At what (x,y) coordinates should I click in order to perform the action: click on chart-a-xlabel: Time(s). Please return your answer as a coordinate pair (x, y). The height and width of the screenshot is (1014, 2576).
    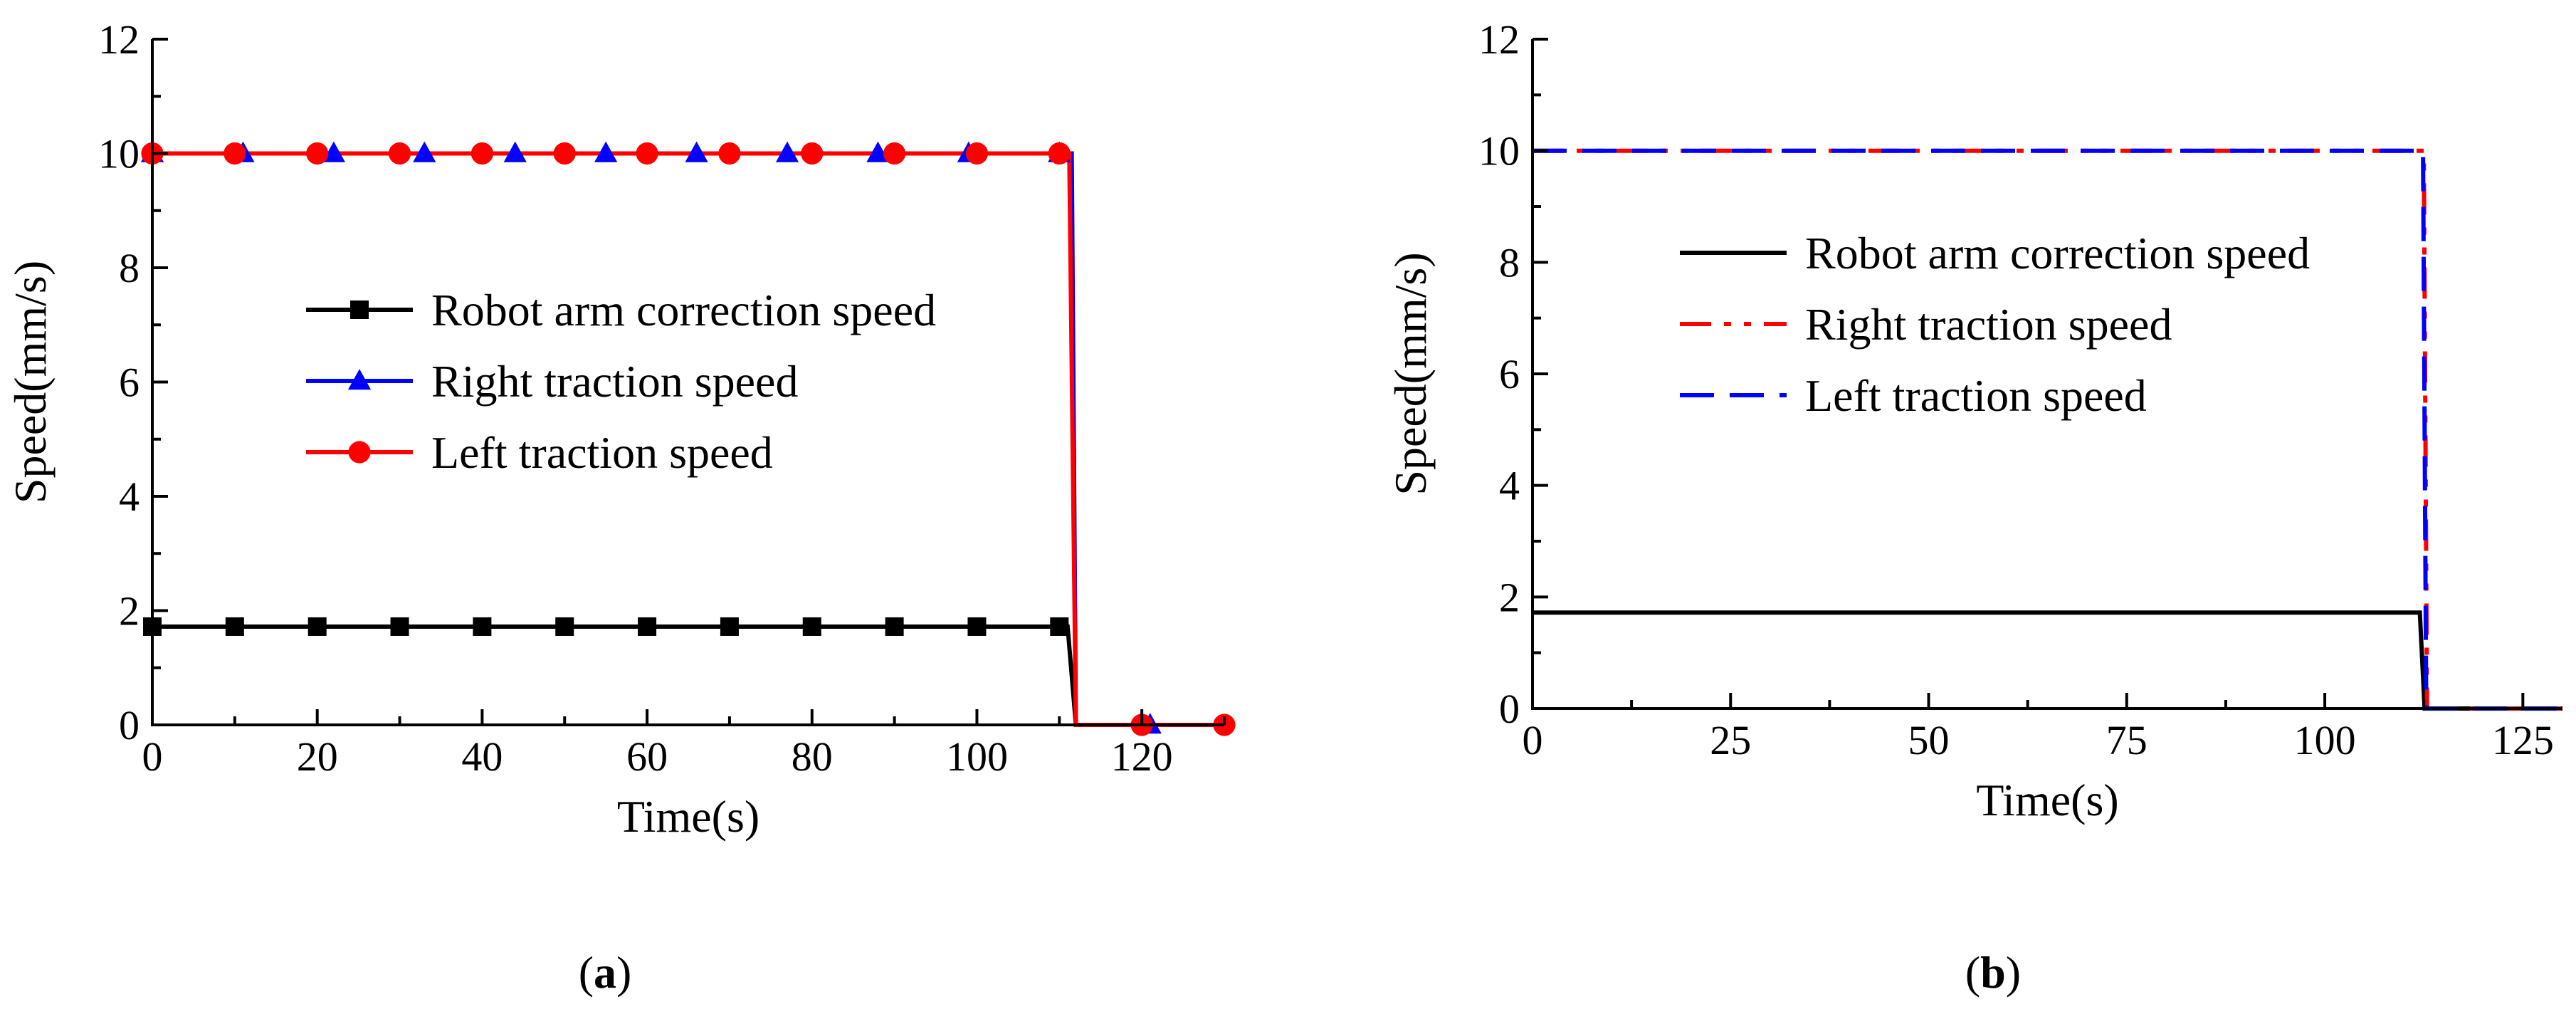
    Looking at the image, I should click on (688, 817).